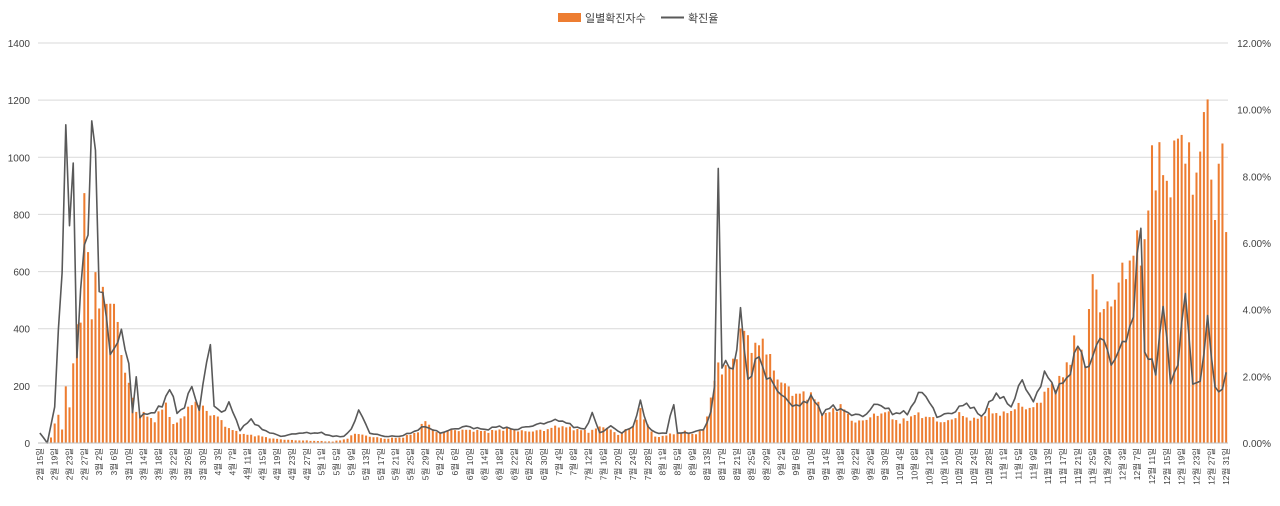 The width and height of the screenshot is (1280, 506). Describe the element at coordinates (692, 461) in the screenshot. I see `x-tick-label: 8월 9일` at that location.